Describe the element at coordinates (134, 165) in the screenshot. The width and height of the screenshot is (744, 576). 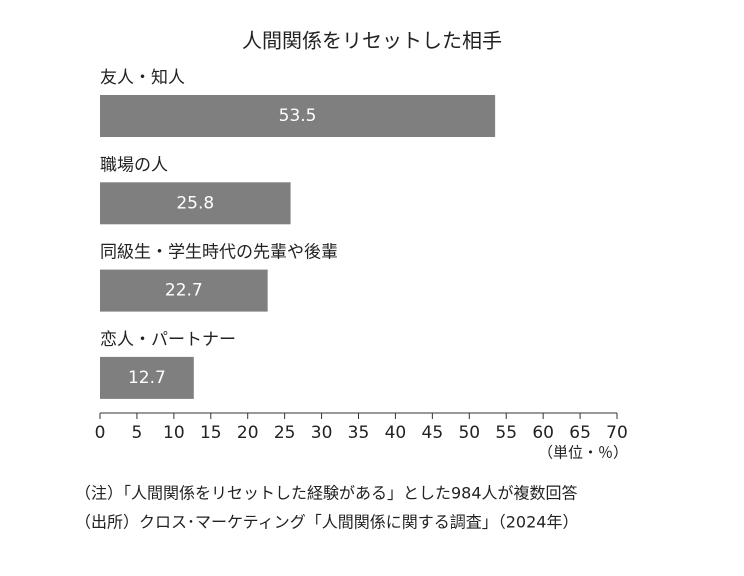
I see `category-label: 職場の人` at that location.